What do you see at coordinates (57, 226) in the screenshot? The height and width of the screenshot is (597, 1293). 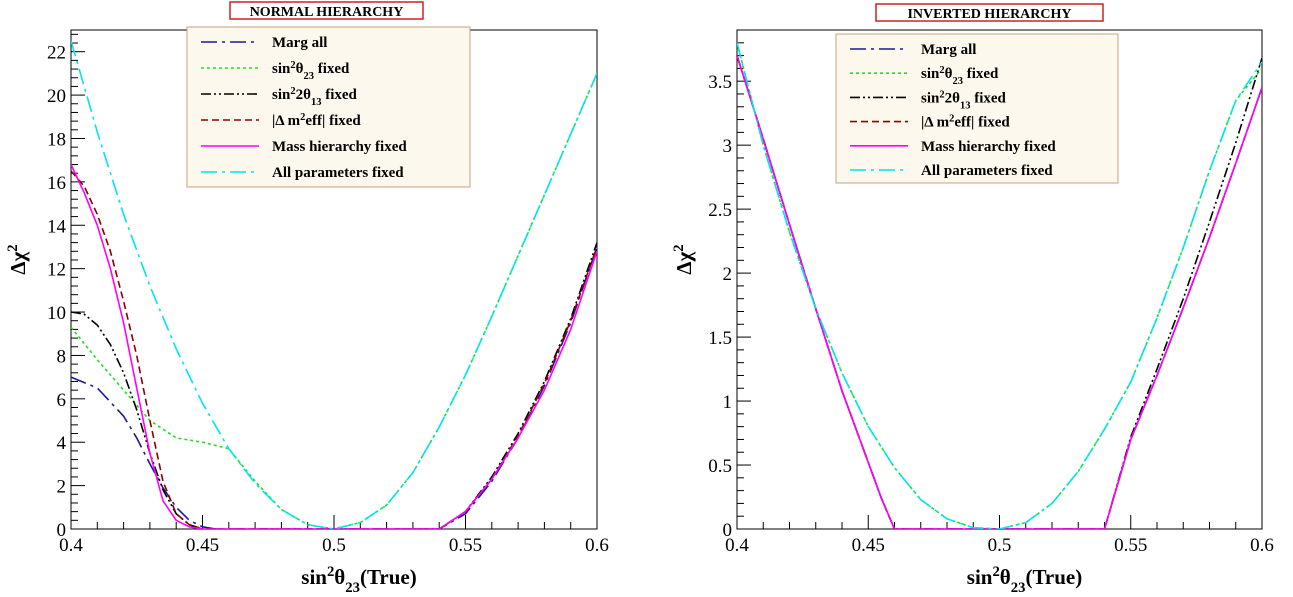 I see `y-tick-label: 14` at bounding box center [57, 226].